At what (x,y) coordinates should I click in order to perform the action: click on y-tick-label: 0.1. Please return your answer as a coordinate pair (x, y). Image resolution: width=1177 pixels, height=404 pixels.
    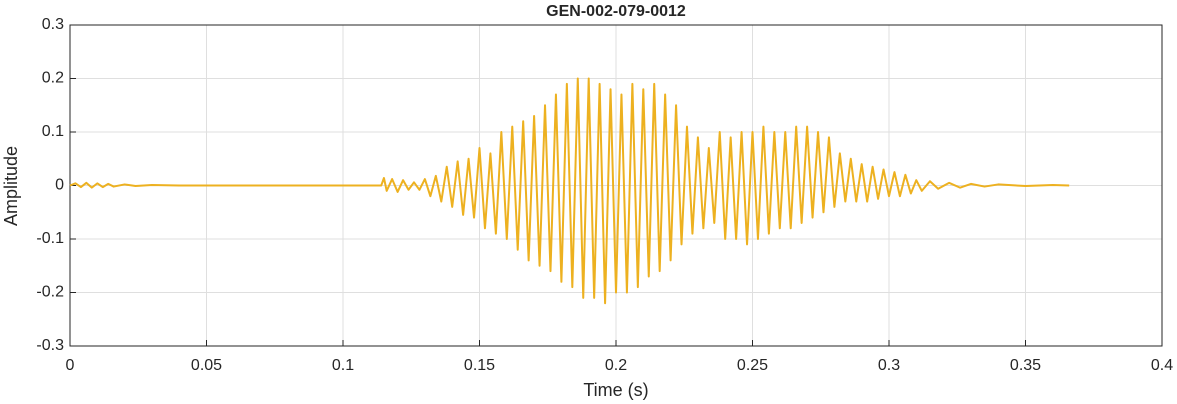
    Looking at the image, I should click on (53, 131).